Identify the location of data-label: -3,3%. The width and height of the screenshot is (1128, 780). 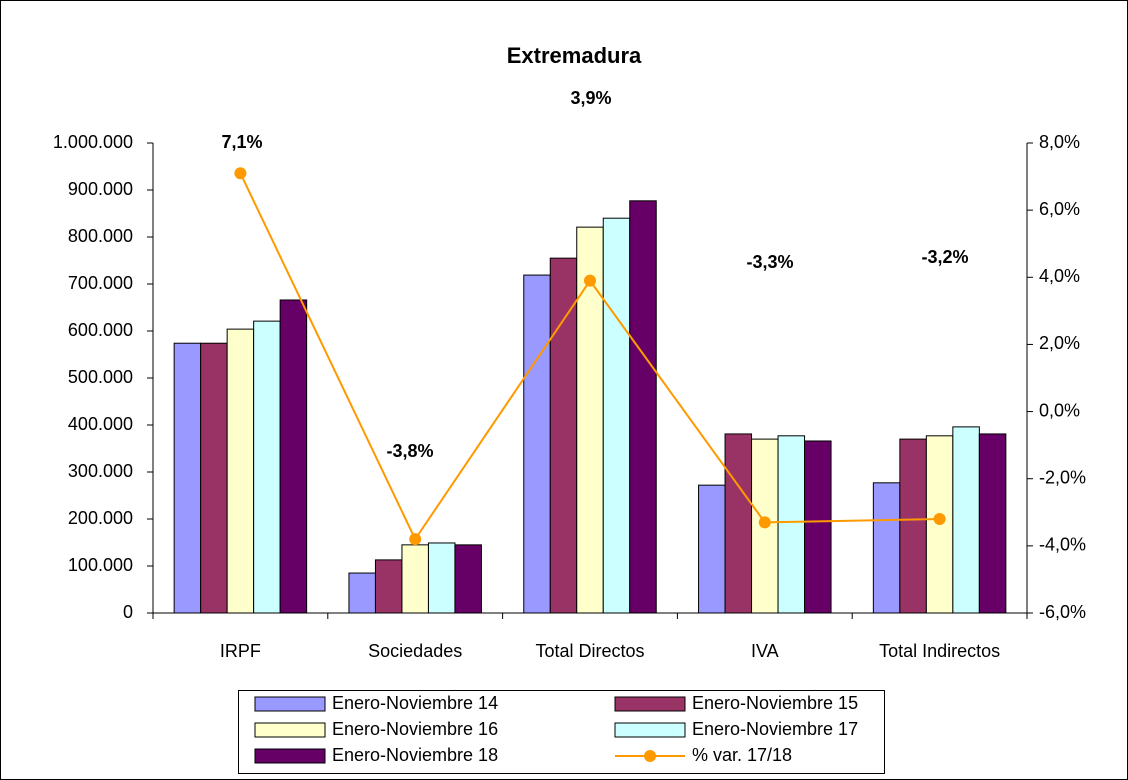
(769, 262).